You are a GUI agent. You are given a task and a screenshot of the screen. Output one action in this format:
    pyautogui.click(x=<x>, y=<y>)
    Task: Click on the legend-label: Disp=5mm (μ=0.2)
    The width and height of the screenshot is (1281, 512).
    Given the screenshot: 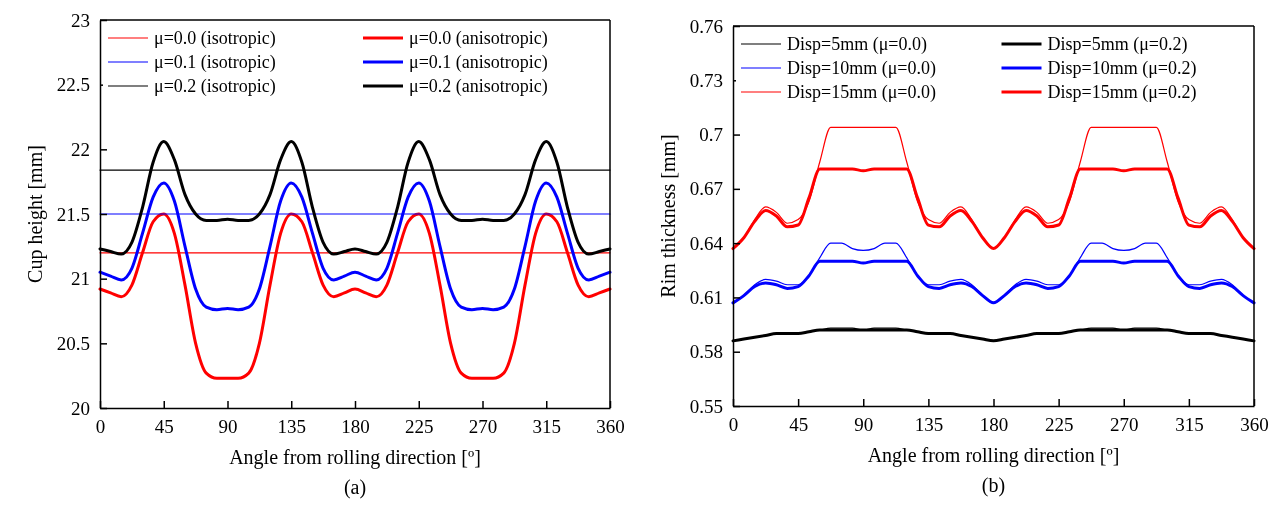 What is the action you would take?
    pyautogui.click(x=1117, y=44)
    